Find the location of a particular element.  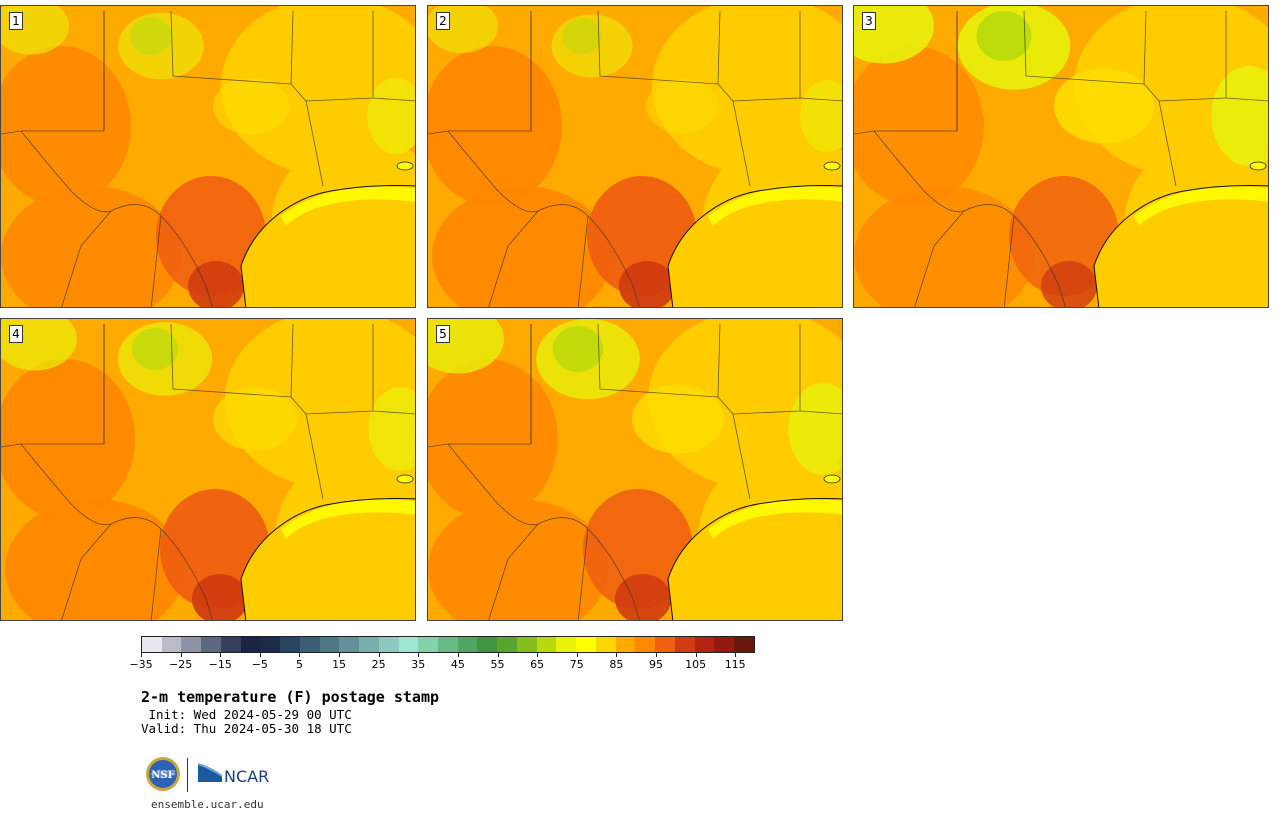

colorbar-tick-label: 95 is located at coordinates (655, 664).